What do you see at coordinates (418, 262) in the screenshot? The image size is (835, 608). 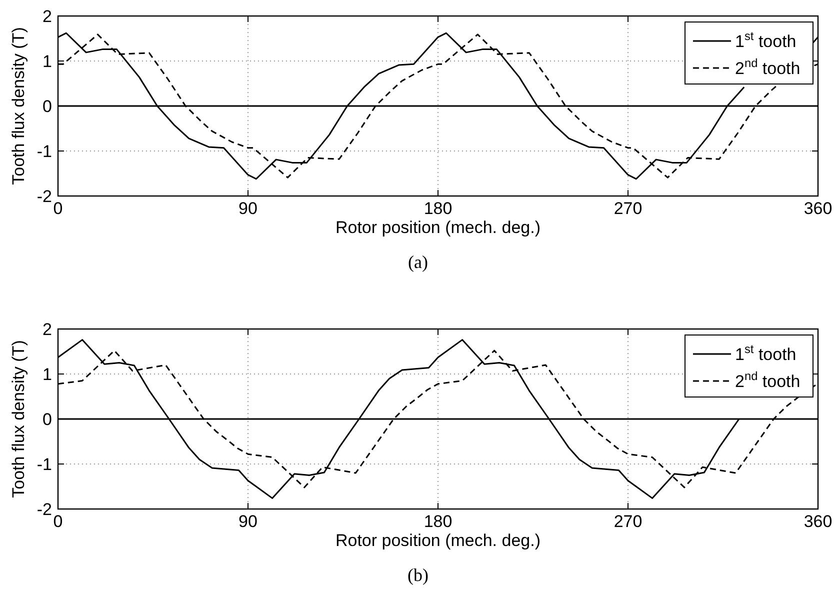 I see `text: (a)` at bounding box center [418, 262].